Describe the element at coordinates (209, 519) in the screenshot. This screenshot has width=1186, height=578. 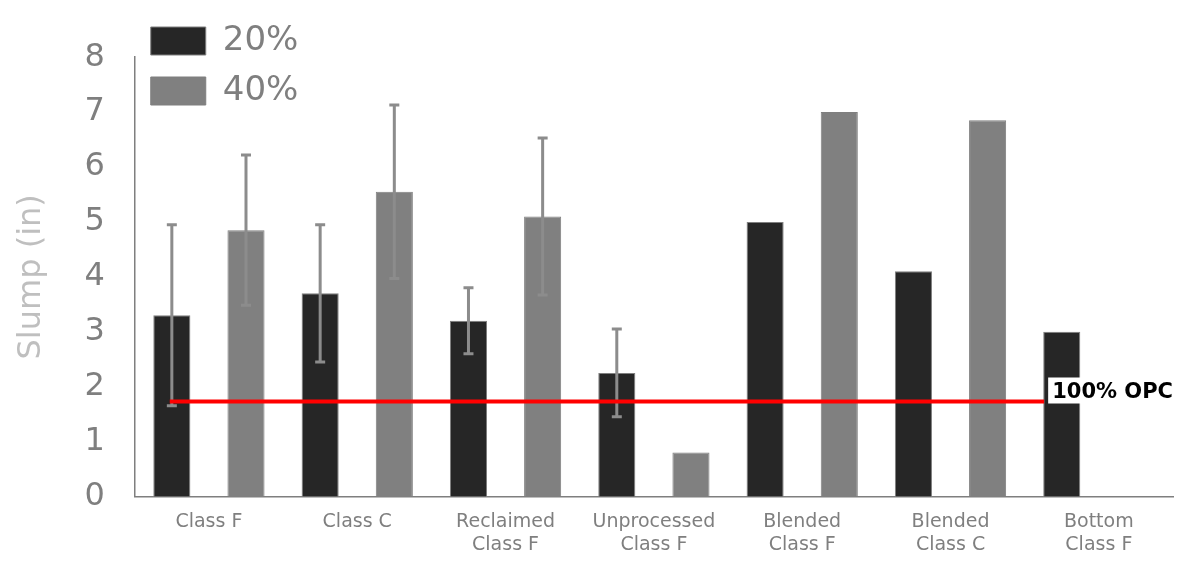
I see `x-tick-label: Class F` at that location.